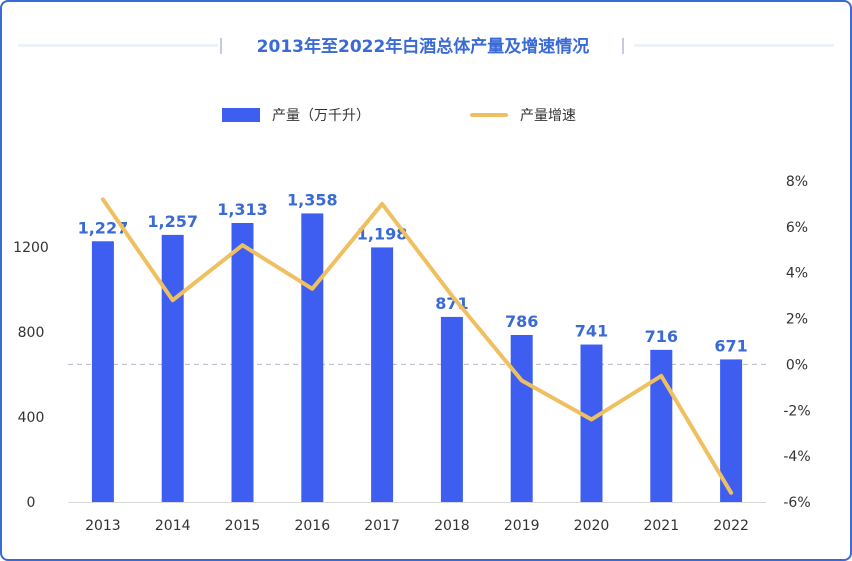  What do you see at coordinates (312, 199) in the screenshot?
I see `bar-value-label: 1,358` at bounding box center [312, 199].